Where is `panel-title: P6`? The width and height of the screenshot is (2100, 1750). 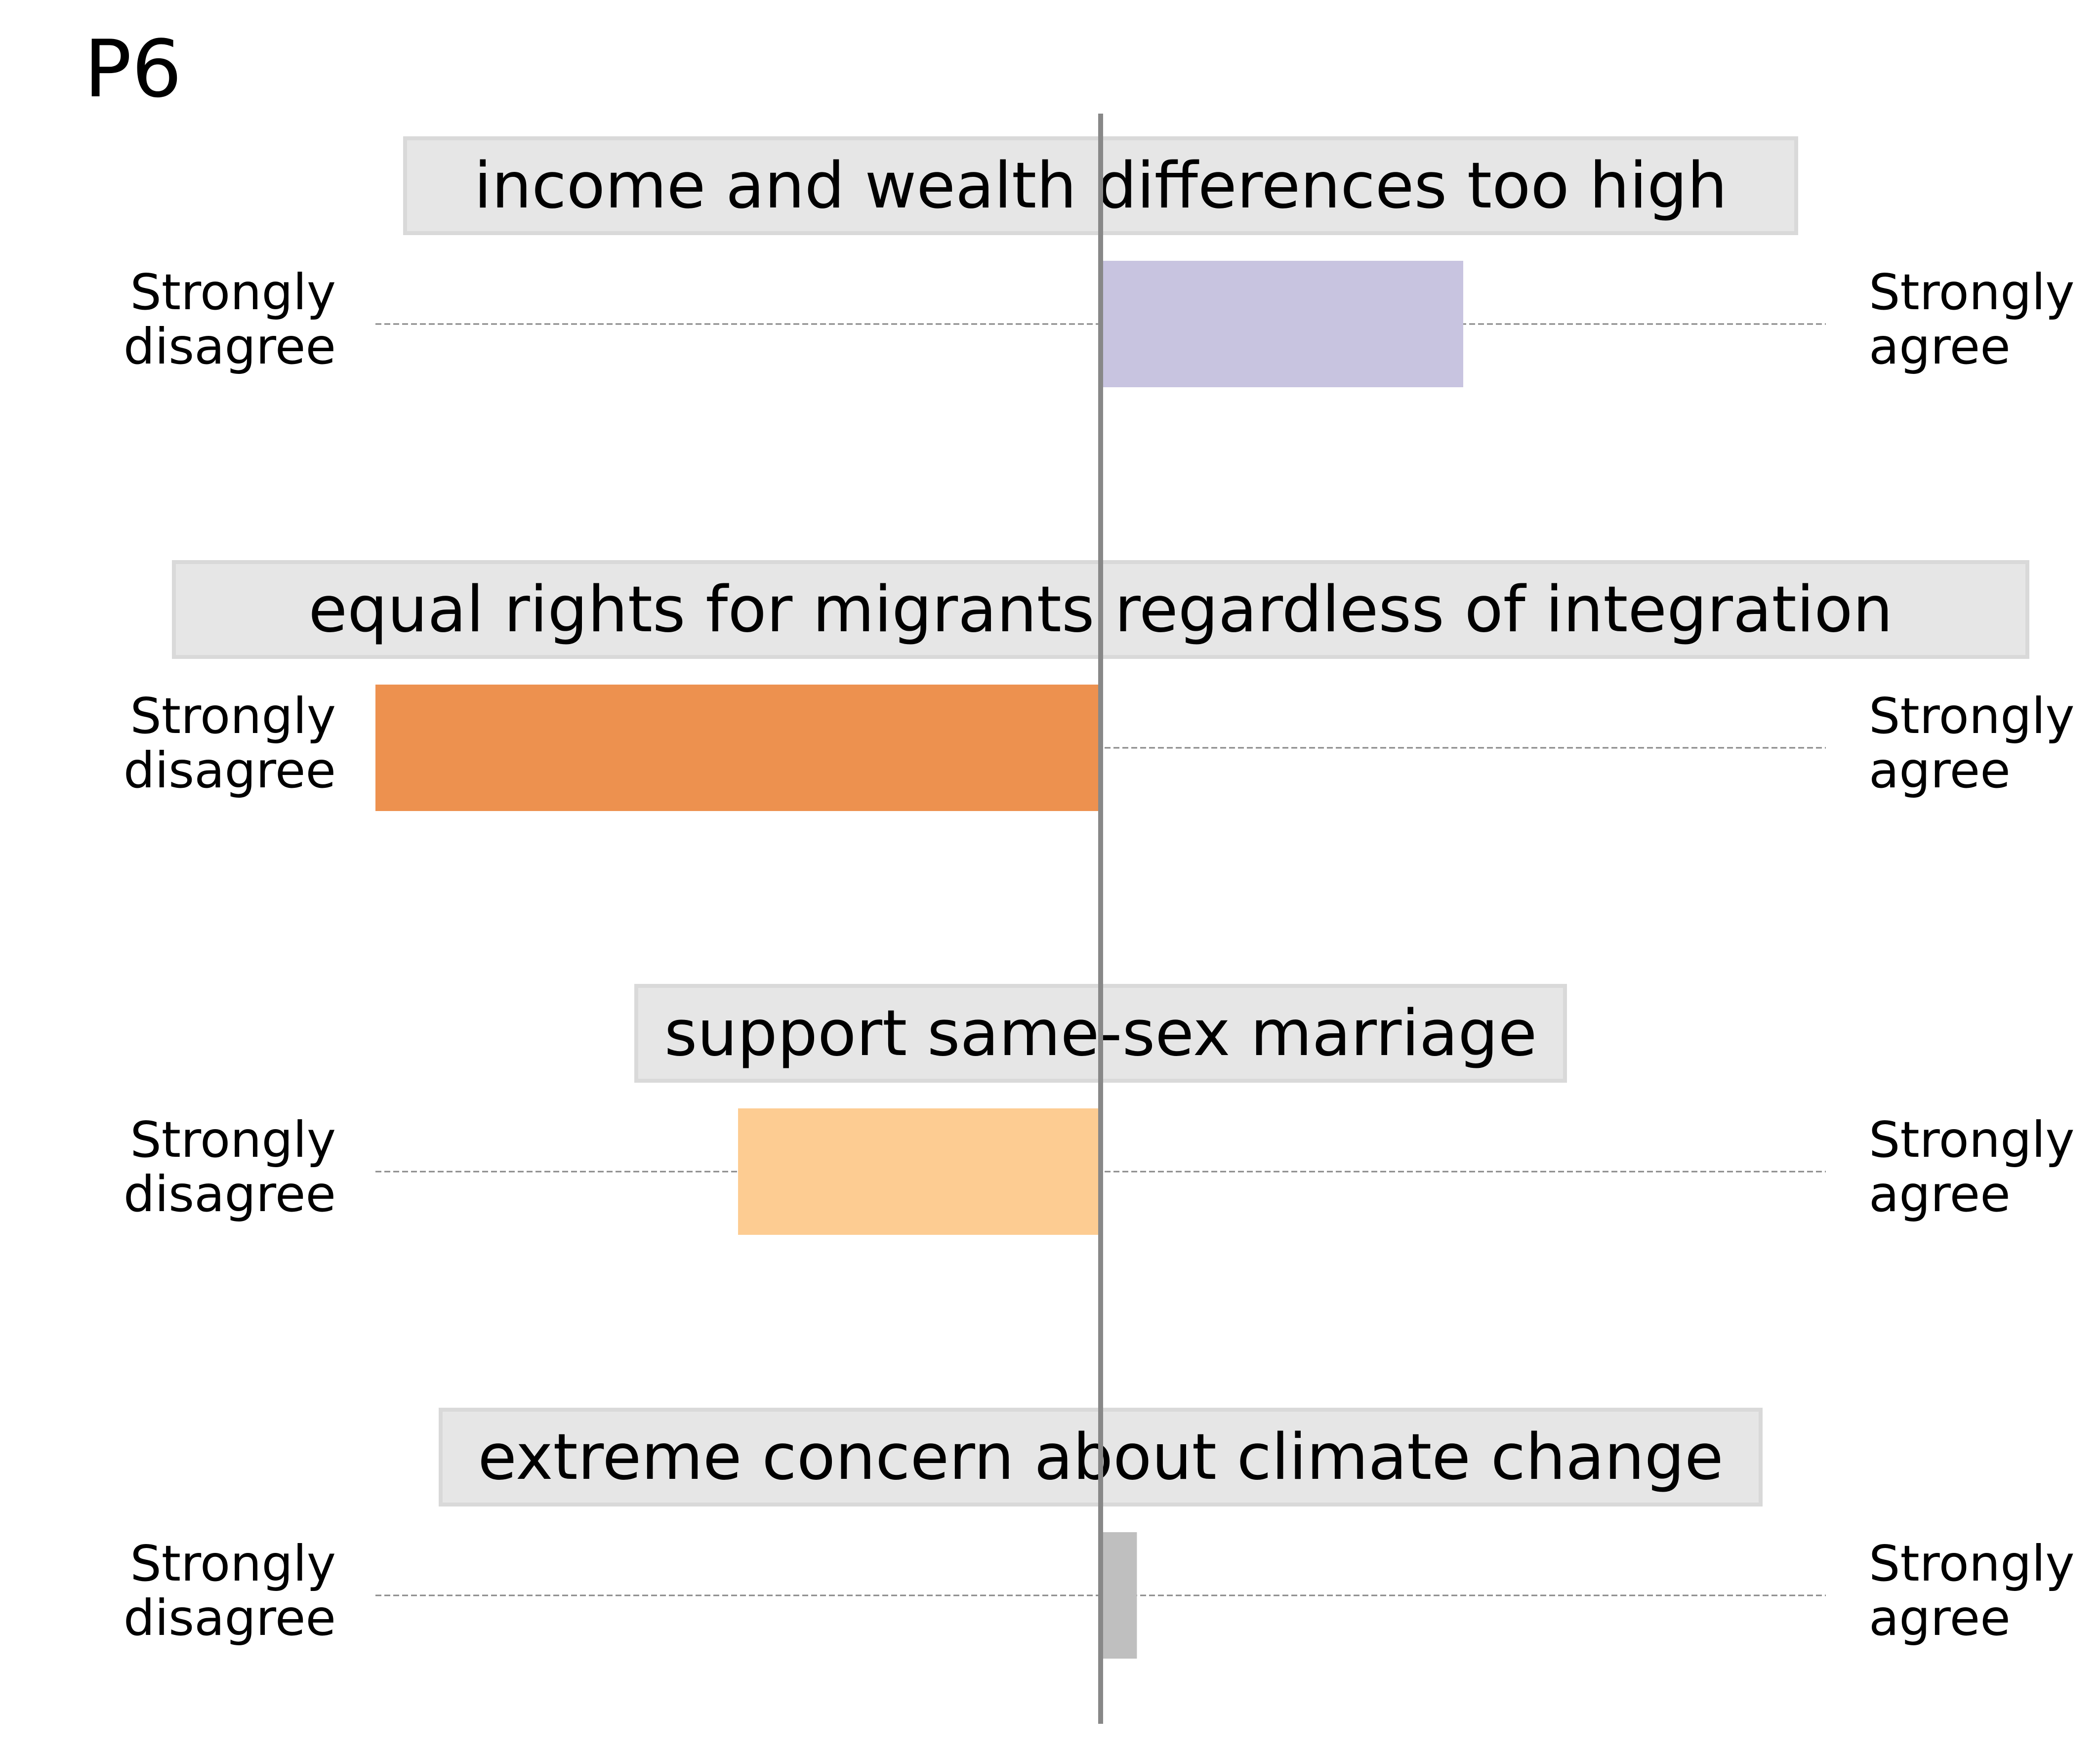
panel-title: P6 is located at coordinates (133, 69).